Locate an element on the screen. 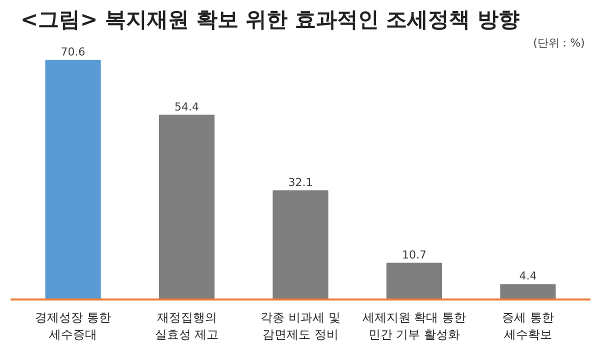 The width and height of the screenshot is (600, 344). chart-title: <그림> 복지재원 확보 위한 효과적인 조세정책 방향 is located at coordinates (270, 20).